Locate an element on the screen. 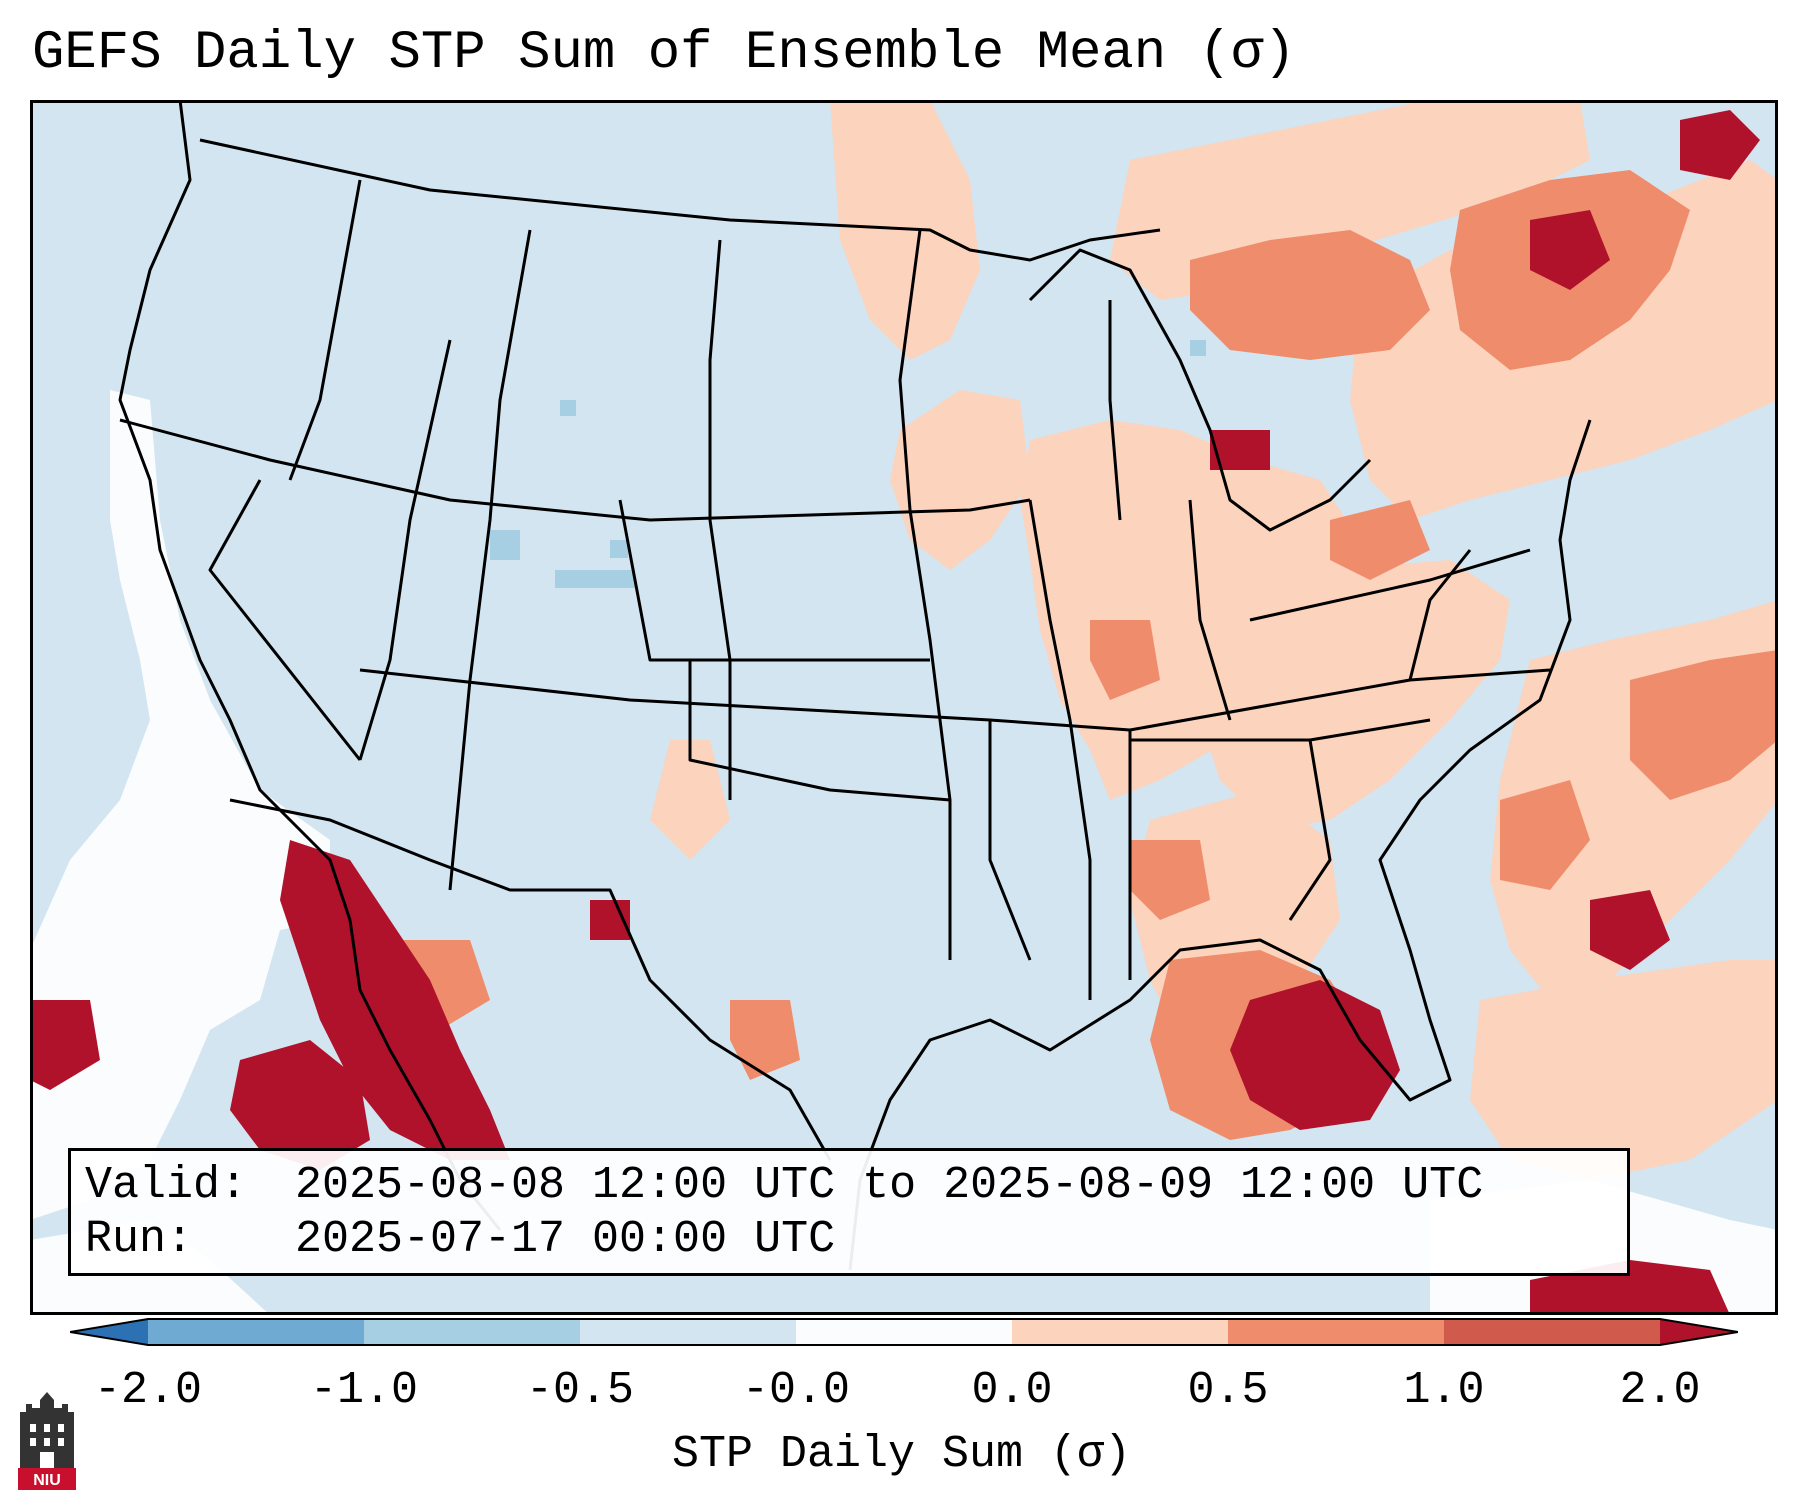 Image resolution: width=1803 pixels, height=1506 pixels. colorbar-tick-label: 0.5 is located at coordinates (1228, 1390).